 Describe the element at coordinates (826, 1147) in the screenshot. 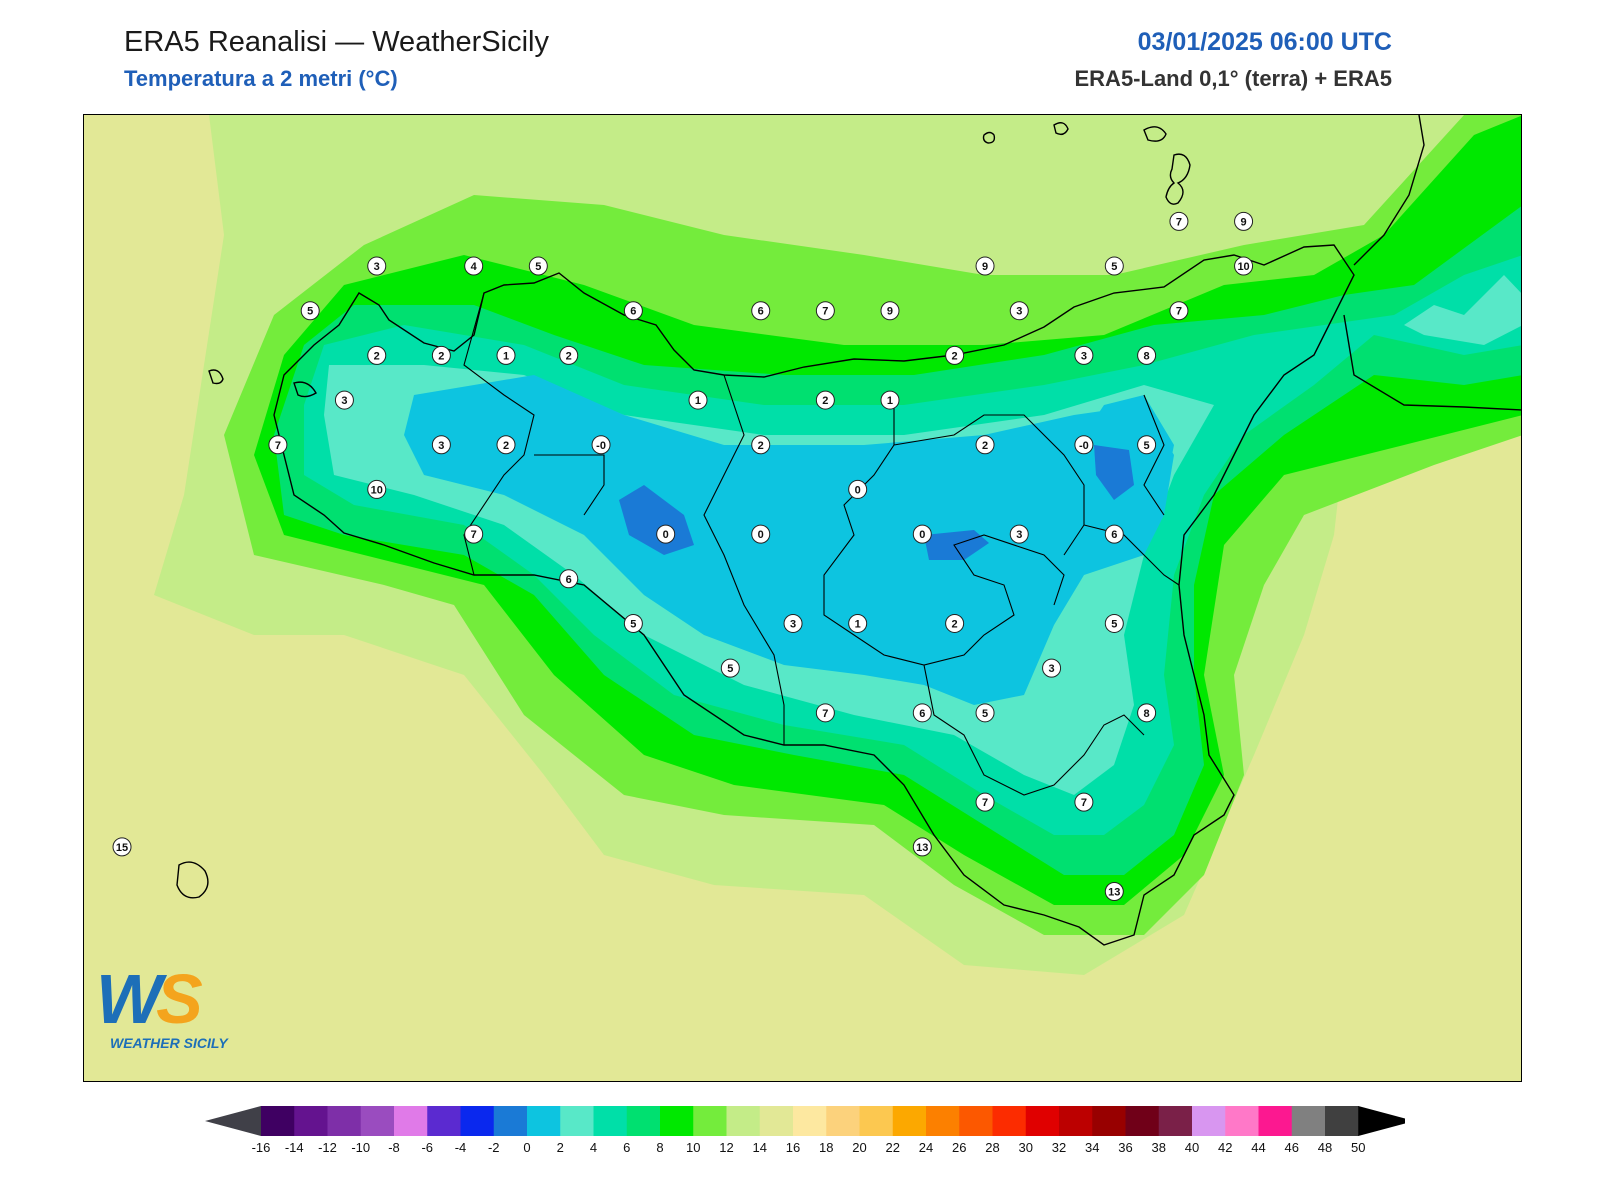

I see `colorbar-tick-label: 18` at that location.